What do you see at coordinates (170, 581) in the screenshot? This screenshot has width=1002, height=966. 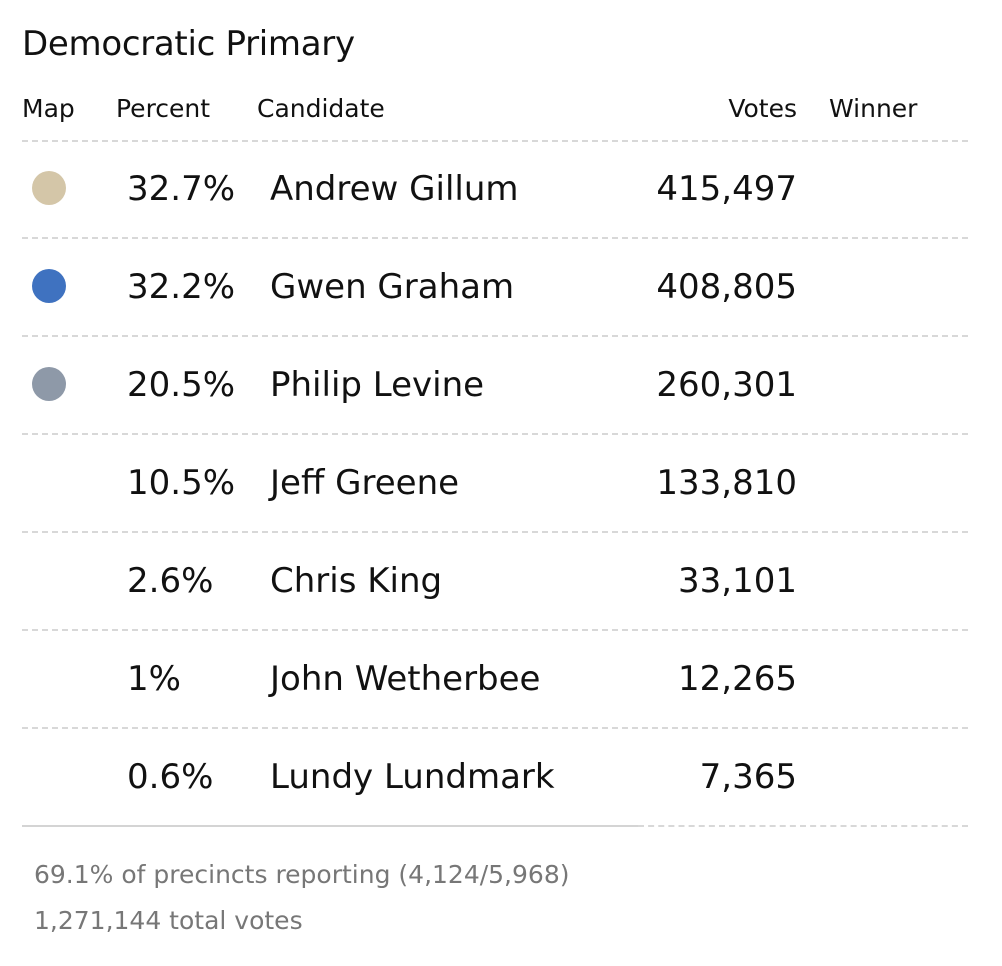 I see `percent-cell: 2.6%` at bounding box center [170, 581].